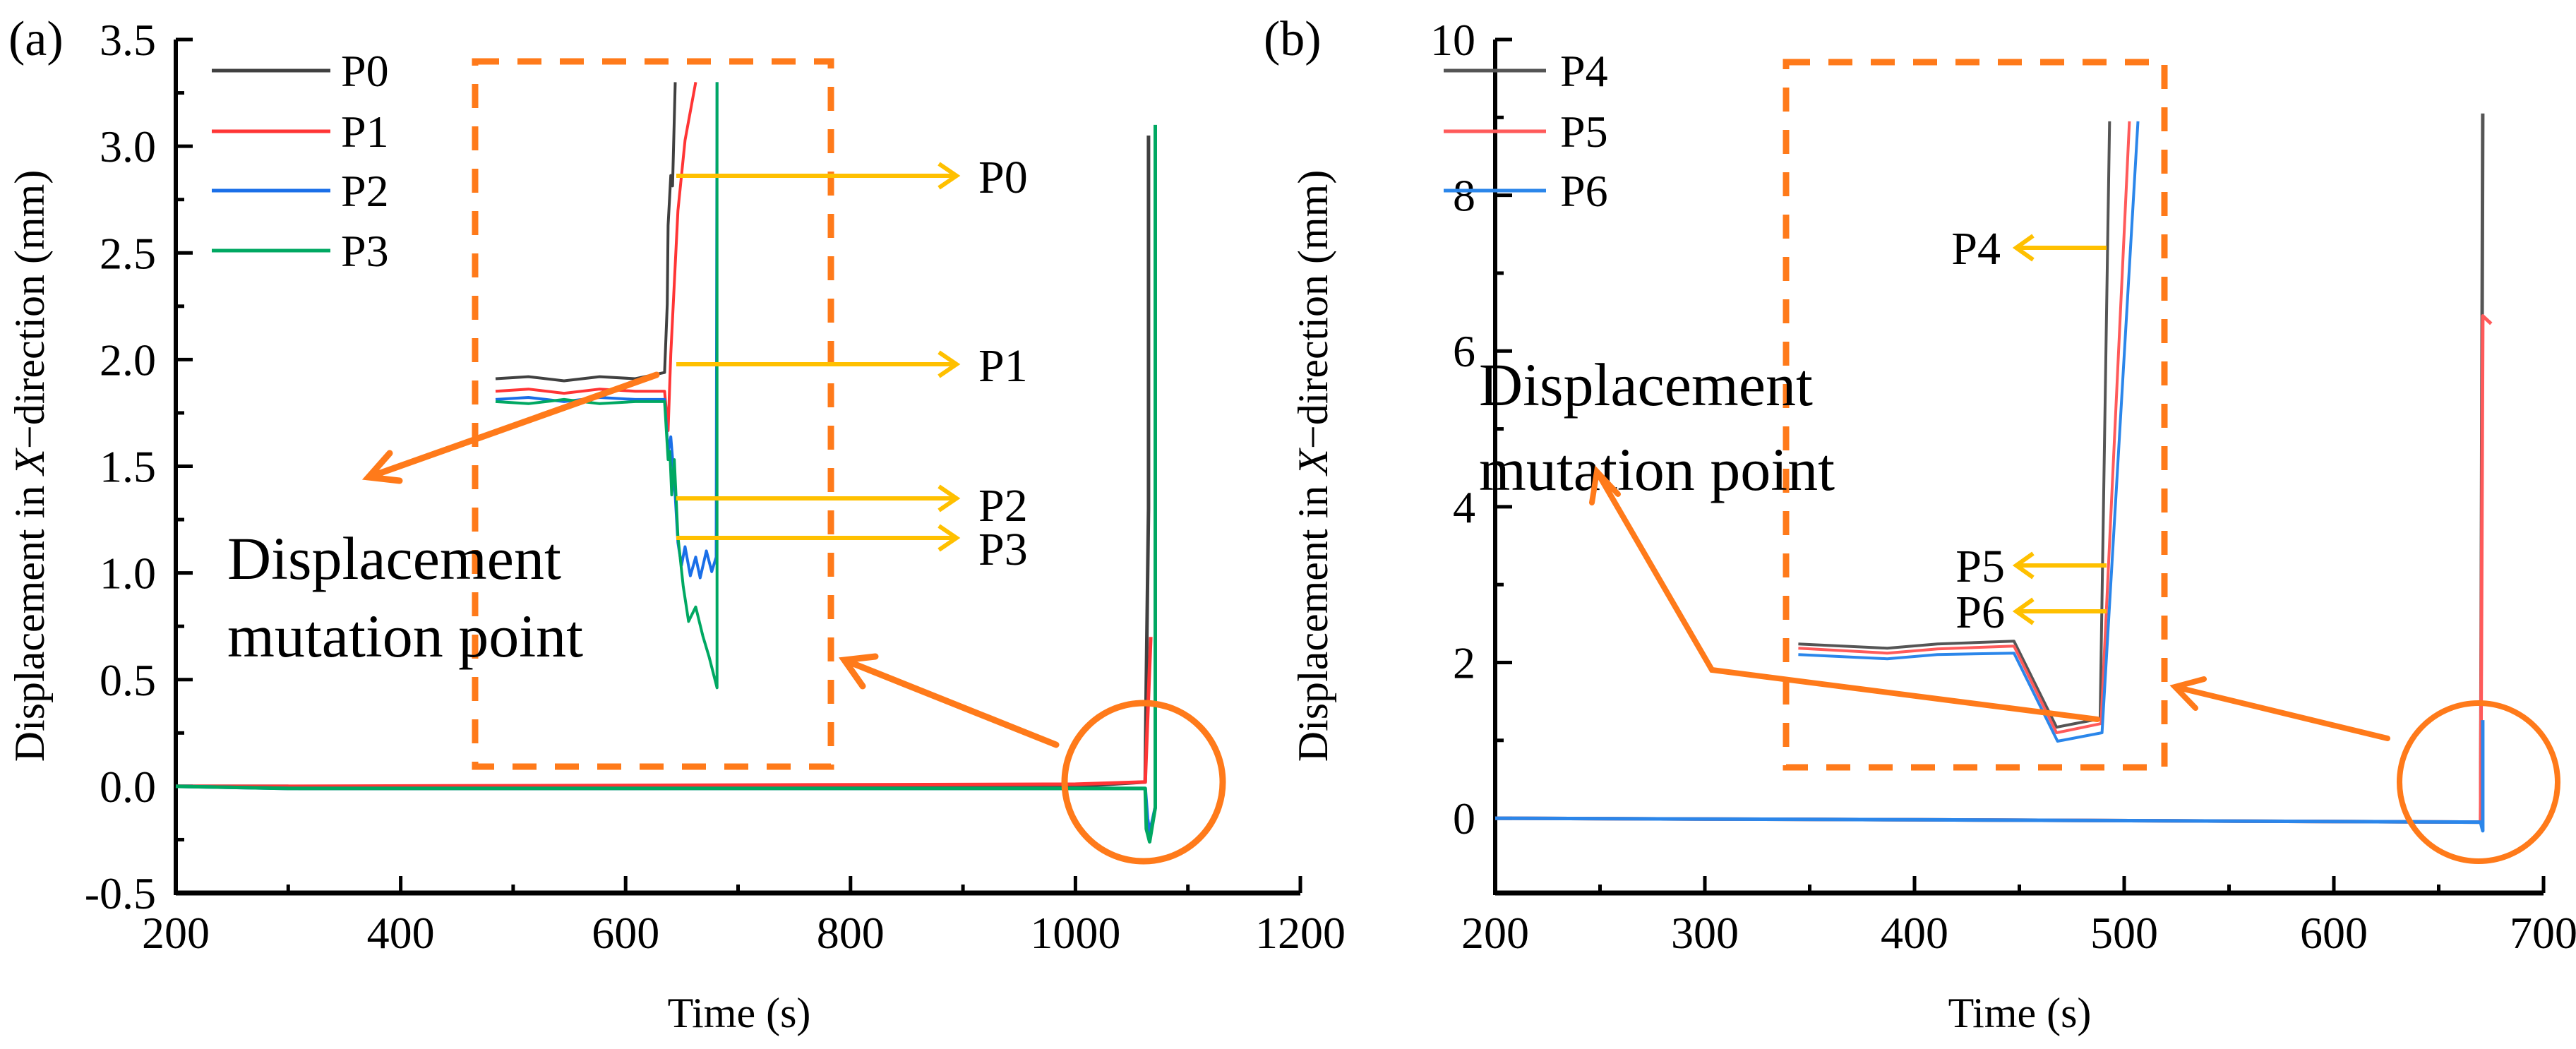 The image size is (2576, 1049). Describe the element at coordinates (128, 680) in the screenshot. I see `y-tick-label: 0.5` at that location.